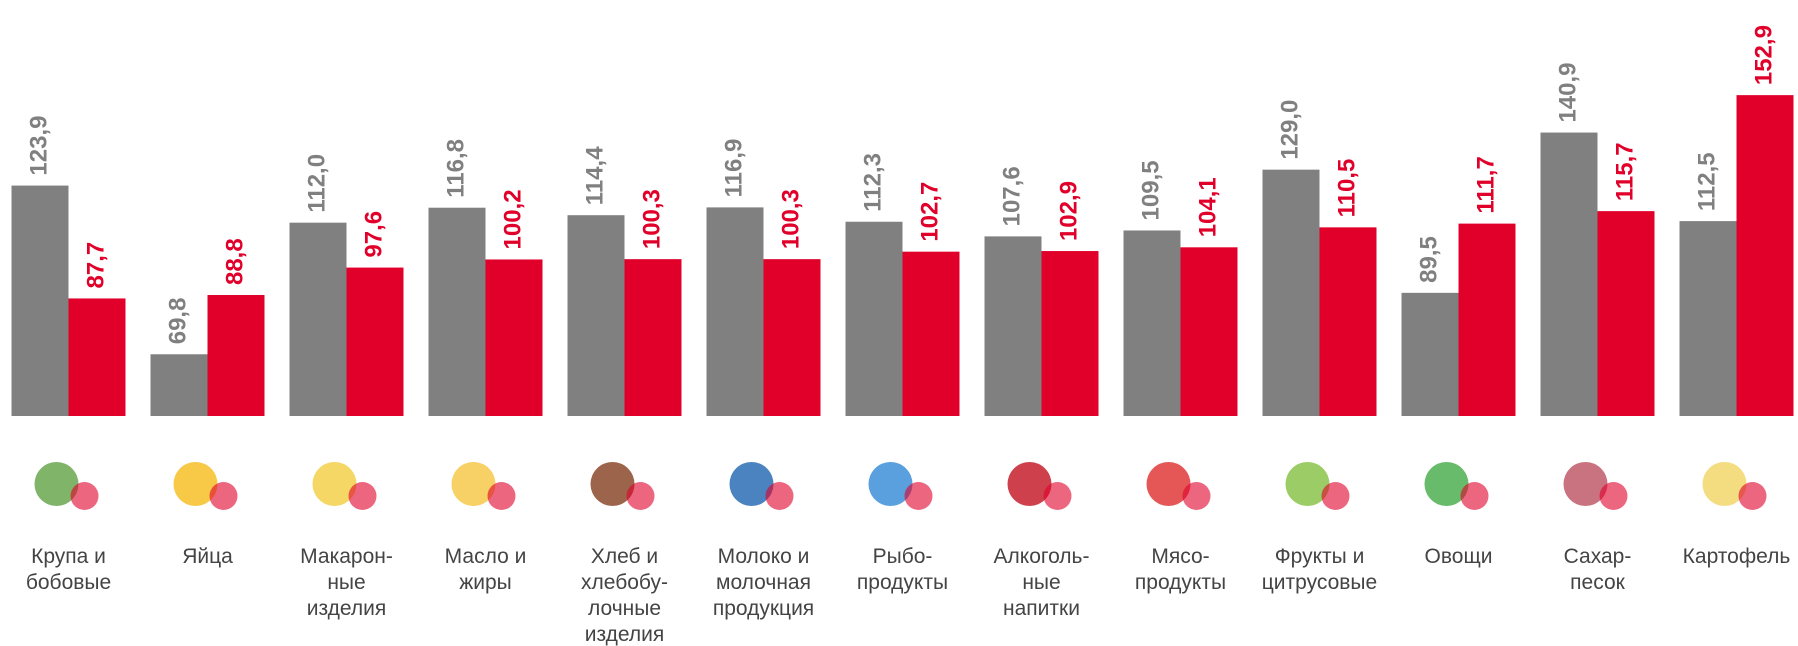  I want to click on category-label: Мясо- продукты, so click(1180, 569).